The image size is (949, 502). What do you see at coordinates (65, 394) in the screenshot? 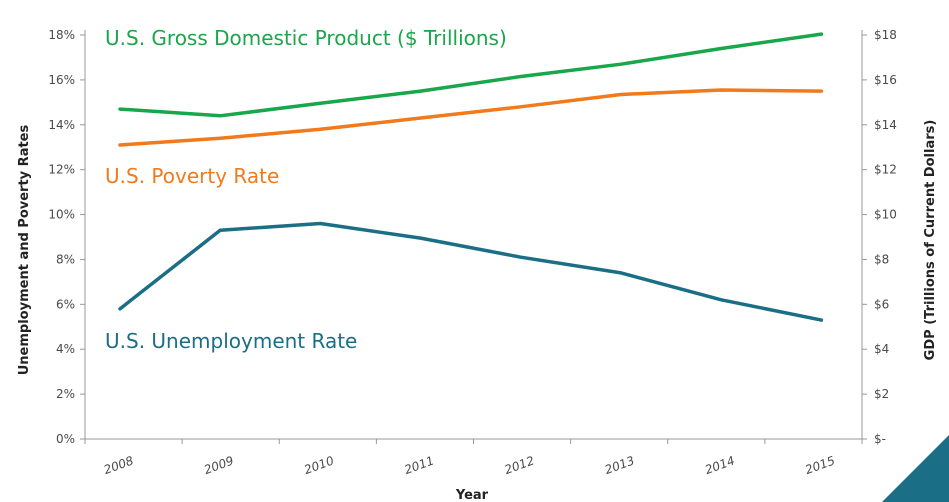
I see `left-tick-label: 2%` at bounding box center [65, 394].